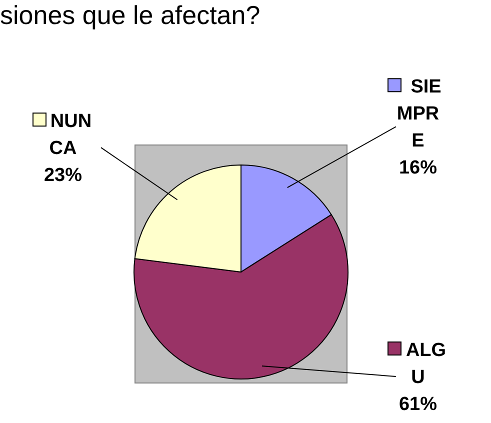  What do you see at coordinates (130, 15) in the screenshot?
I see `chart-title: siones que le afectan?` at bounding box center [130, 15].